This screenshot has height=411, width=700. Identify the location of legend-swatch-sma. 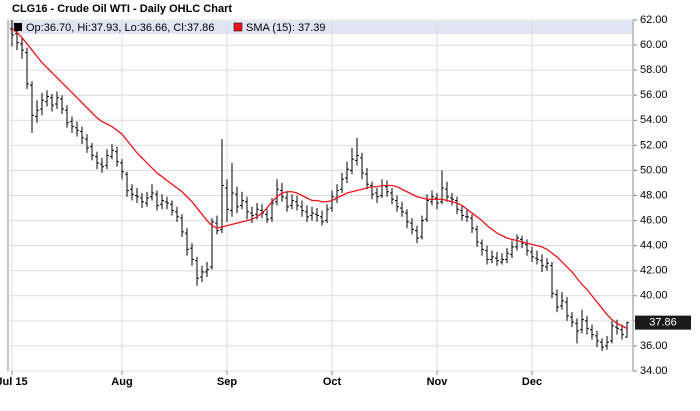
(238, 27).